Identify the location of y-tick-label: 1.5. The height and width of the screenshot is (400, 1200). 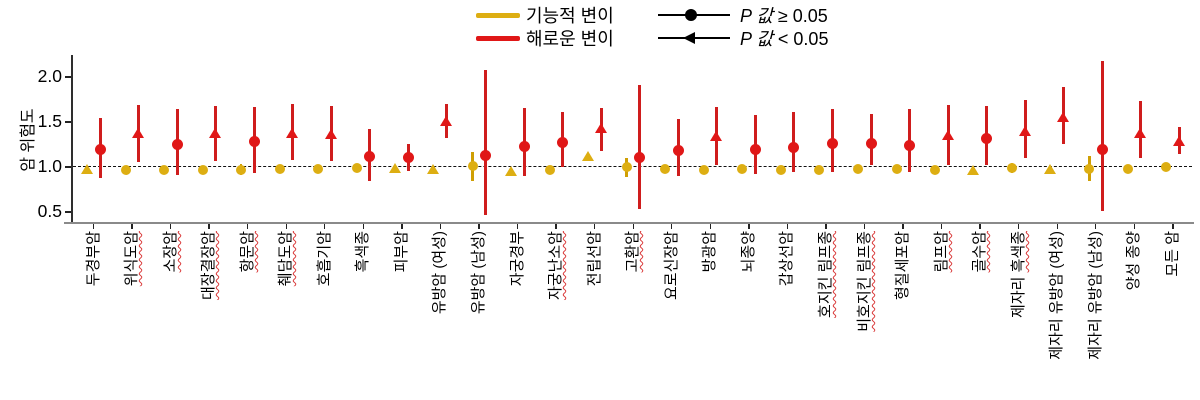
(49, 121).